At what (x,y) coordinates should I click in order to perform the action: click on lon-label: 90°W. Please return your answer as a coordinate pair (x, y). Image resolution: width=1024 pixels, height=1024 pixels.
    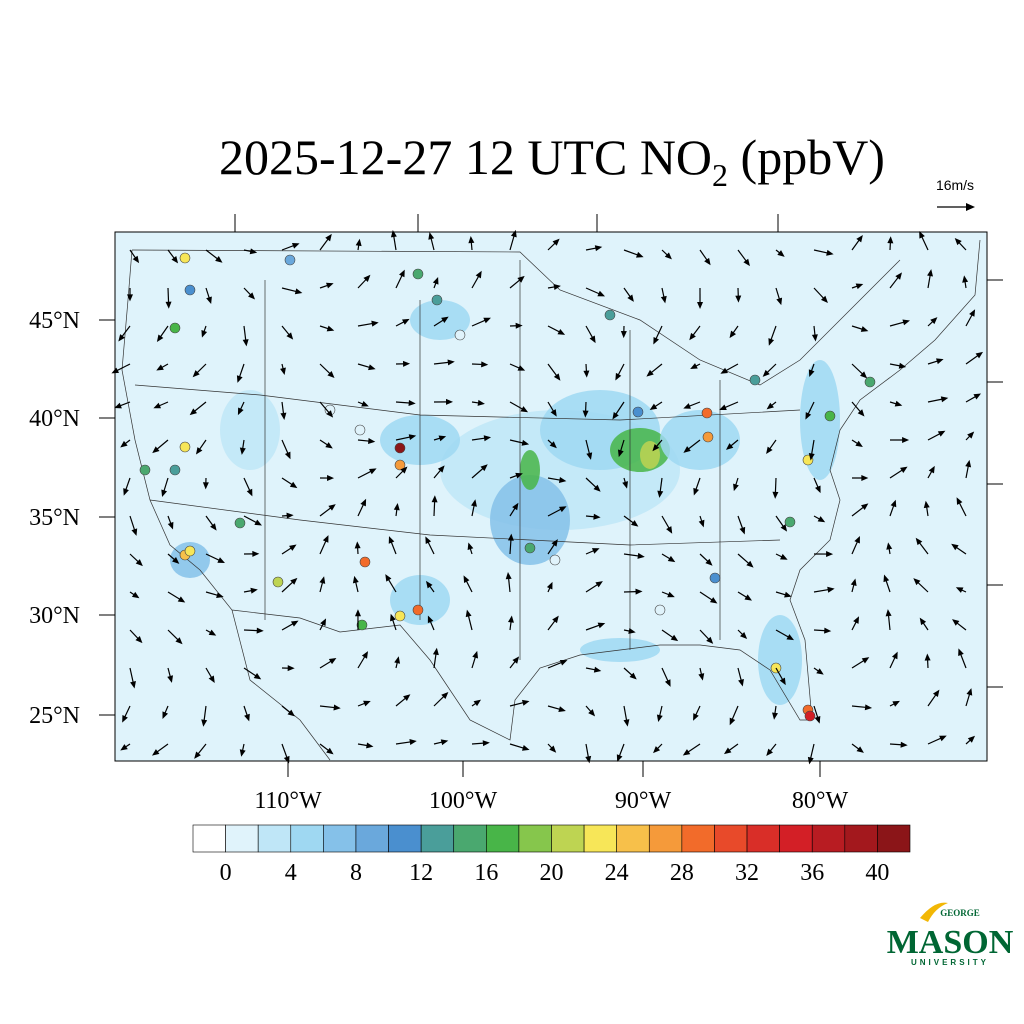
    Looking at the image, I should click on (643, 801).